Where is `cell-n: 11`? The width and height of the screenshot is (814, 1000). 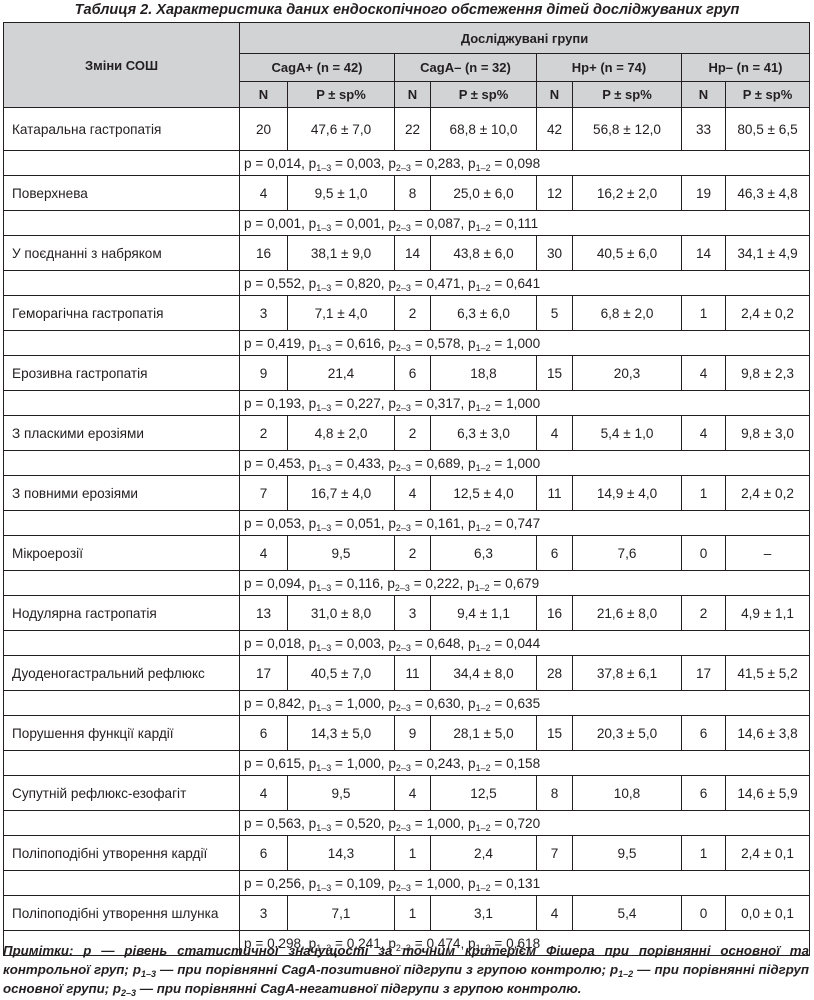 cell-n: 11 is located at coordinates (412, 673).